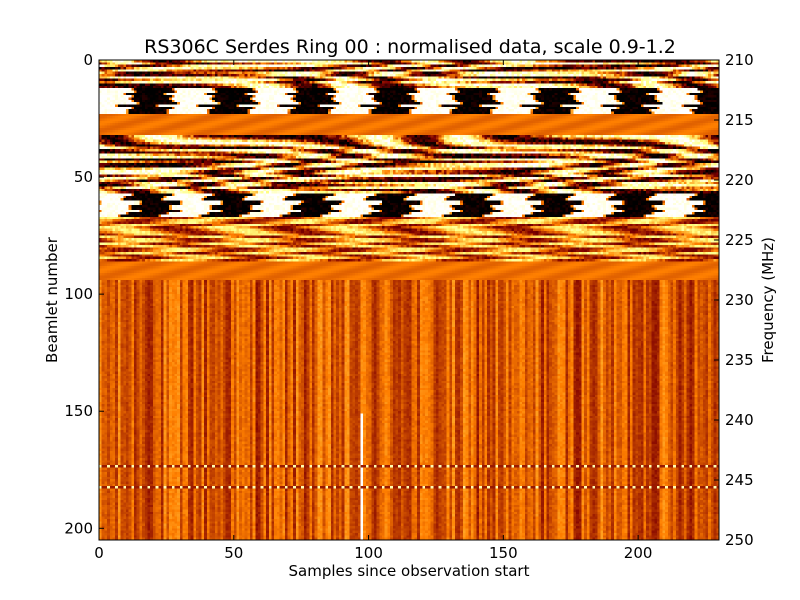 This screenshot has height=600, width=800. Describe the element at coordinates (768, 300) in the screenshot. I see `y2-axis-label: Frequency (MHz)` at that location.